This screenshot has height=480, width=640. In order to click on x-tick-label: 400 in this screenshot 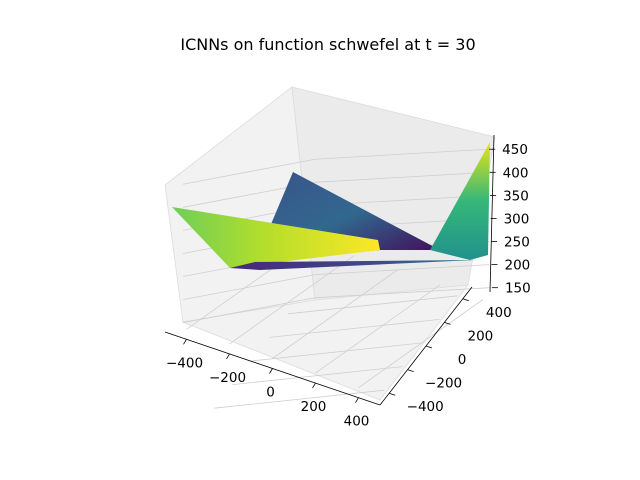, I will do `click(357, 422)`.